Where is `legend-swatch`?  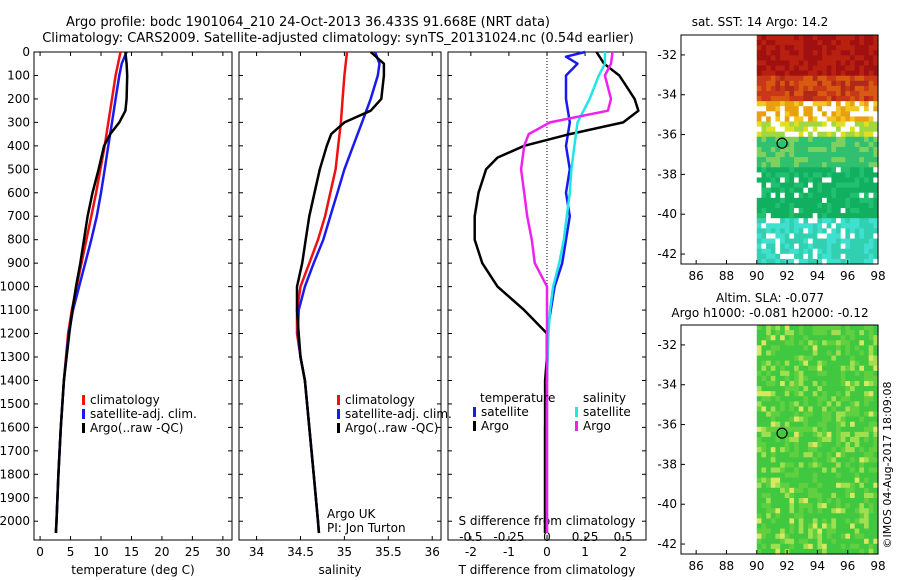 legend-swatch is located at coordinates (83, 400).